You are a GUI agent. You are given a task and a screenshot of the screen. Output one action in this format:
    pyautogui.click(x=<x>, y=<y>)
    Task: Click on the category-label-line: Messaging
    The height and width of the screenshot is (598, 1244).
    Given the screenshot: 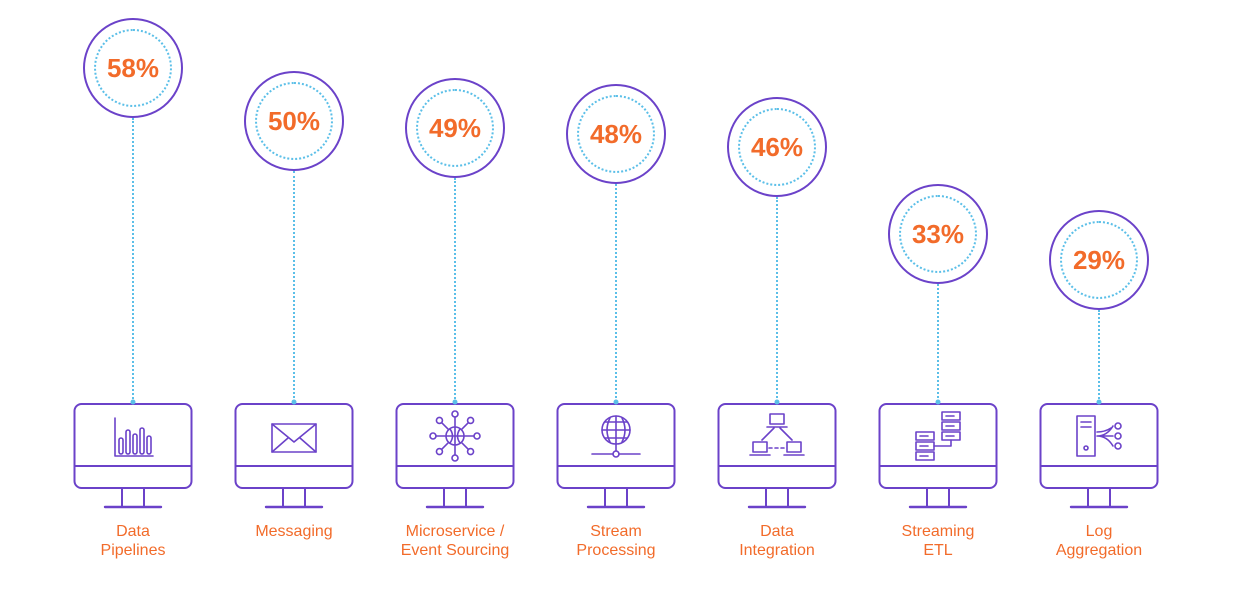 What is the action you would take?
    pyautogui.click(x=294, y=531)
    